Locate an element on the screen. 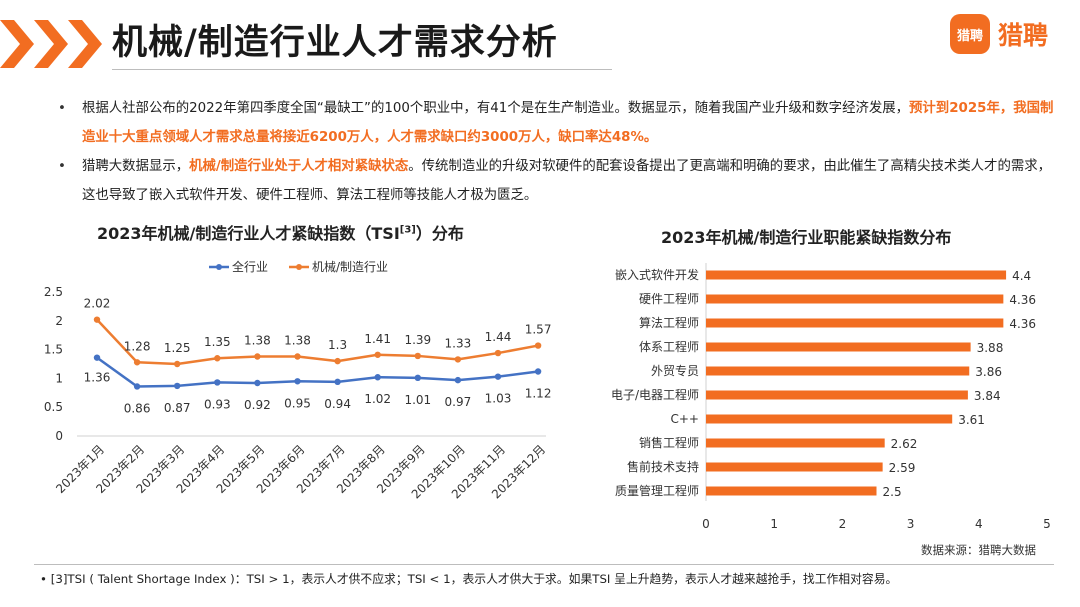 This screenshot has width=1080, height=607. bar-category-label: 嵌入式软件开发 is located at coordinates (657, 274).